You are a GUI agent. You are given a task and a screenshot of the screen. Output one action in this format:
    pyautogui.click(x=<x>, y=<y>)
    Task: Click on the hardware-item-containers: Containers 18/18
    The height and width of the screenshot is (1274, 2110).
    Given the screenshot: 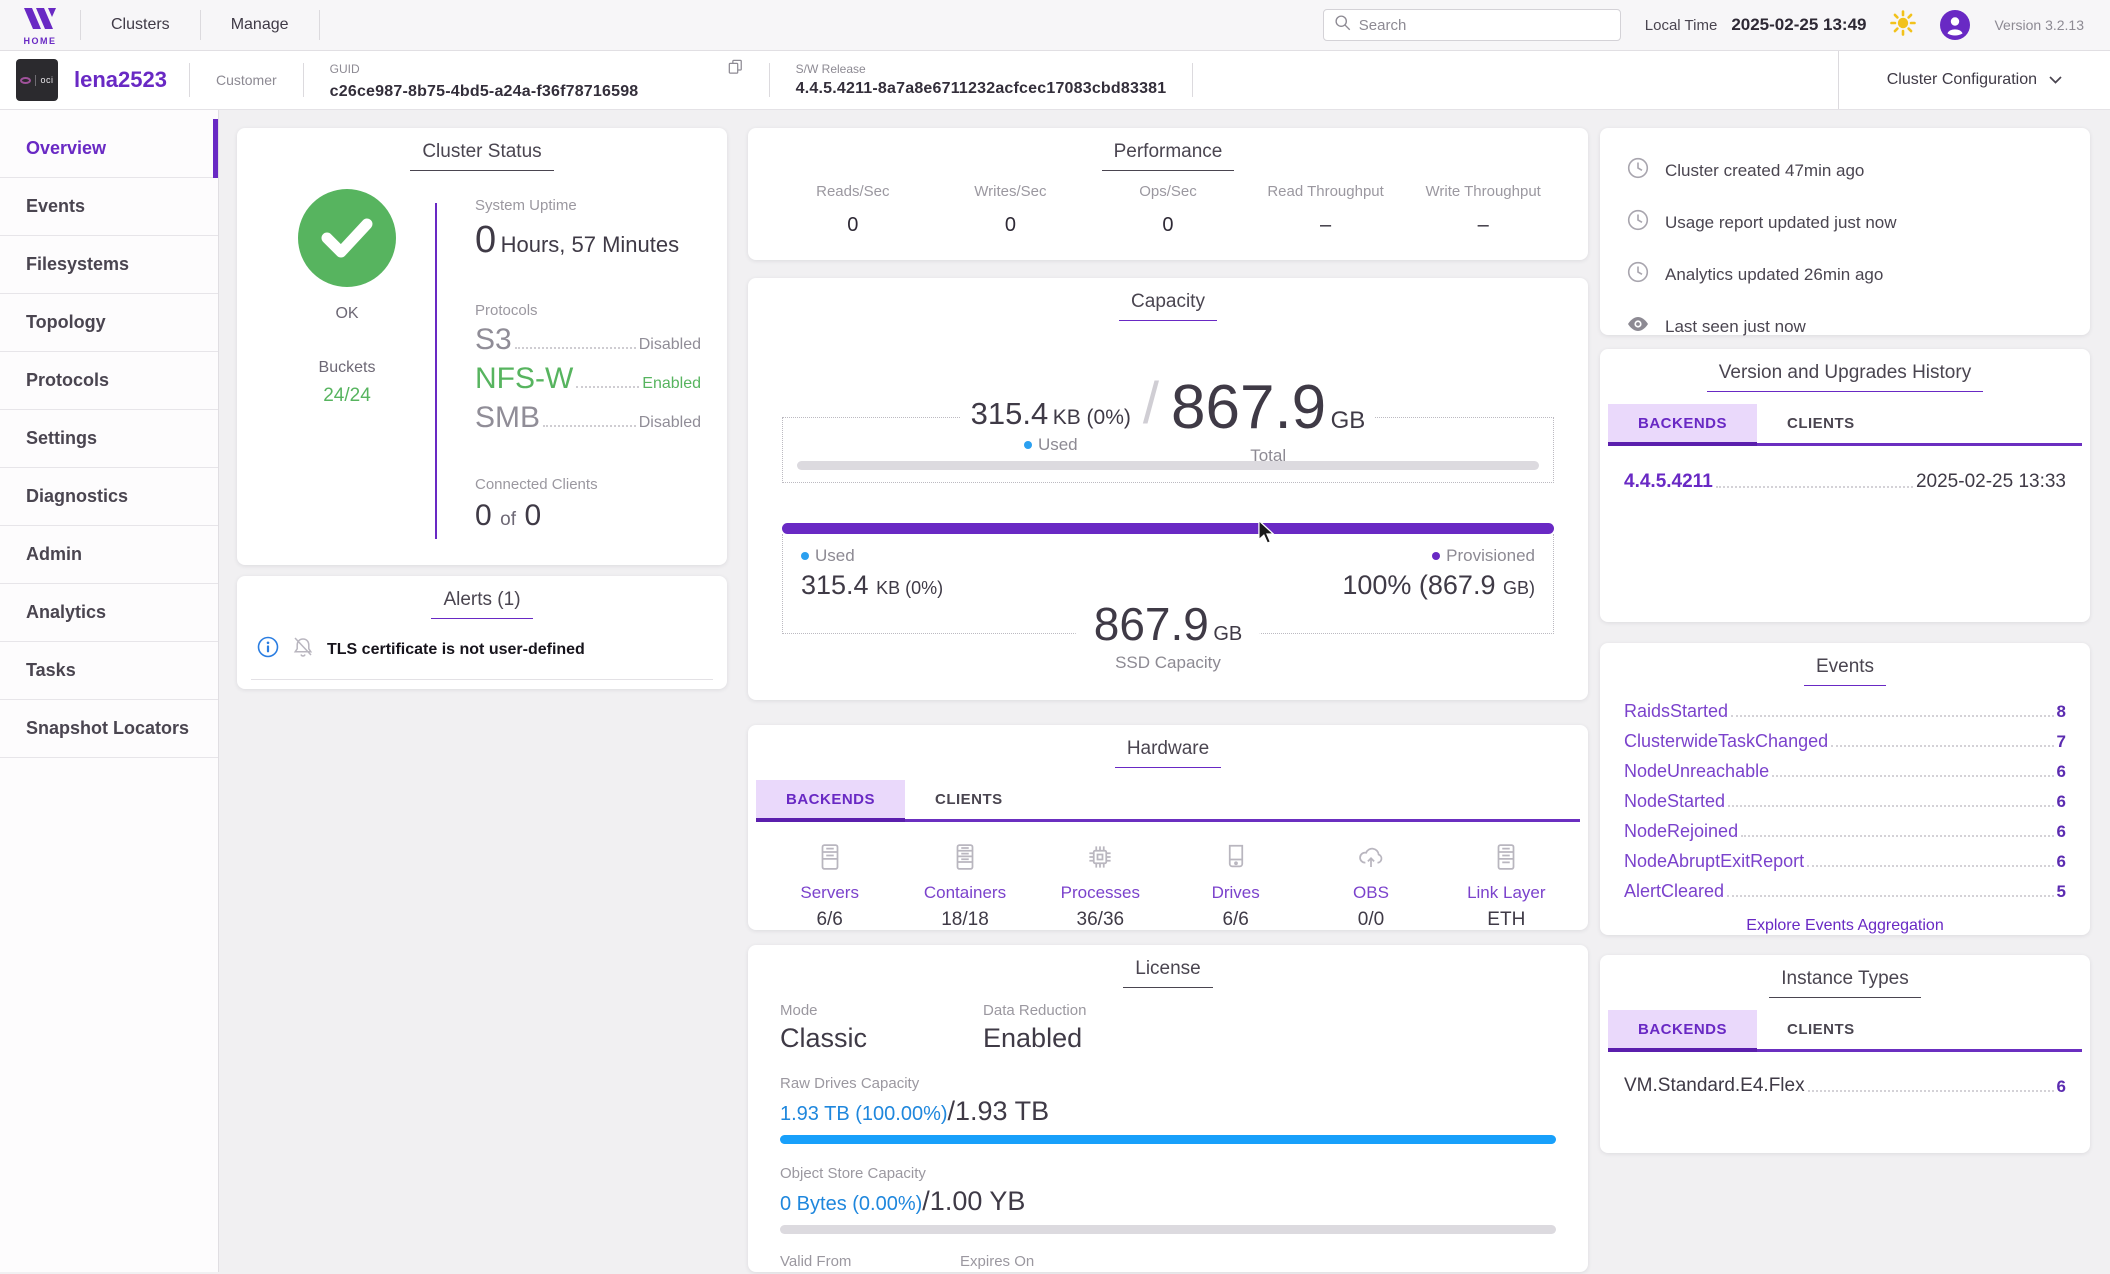 What is the action you would take?
    pyautogui.click(x=964, y=886)
    